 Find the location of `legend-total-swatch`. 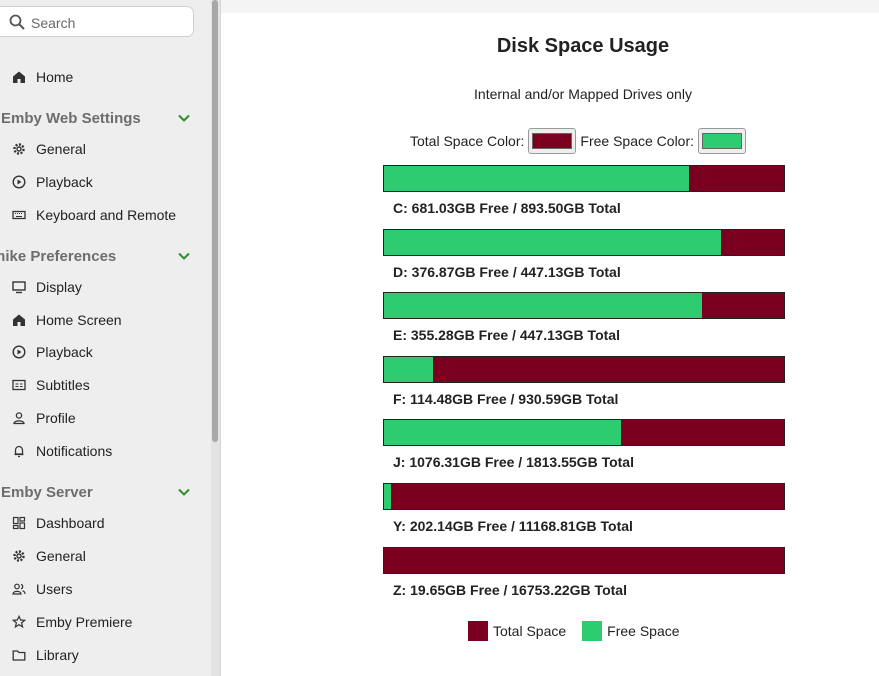

legend-total-swatch is located at coordinates (478, 631).